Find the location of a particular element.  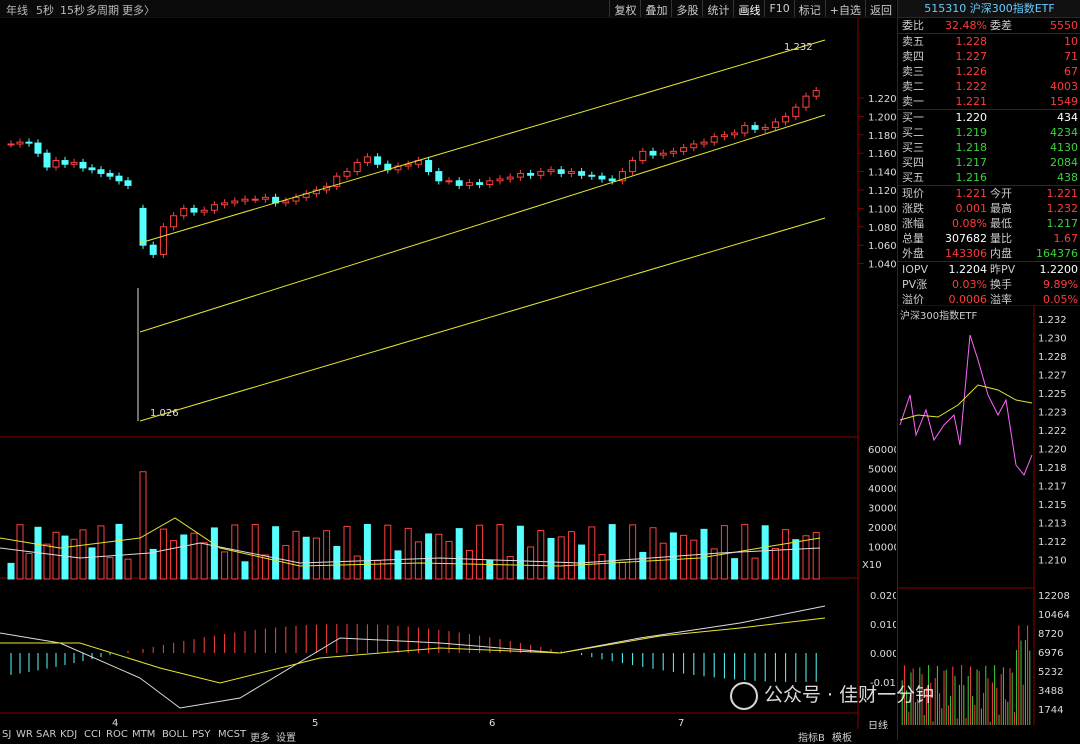

price-tick: 1.220 is located at coordinates (882, 99).